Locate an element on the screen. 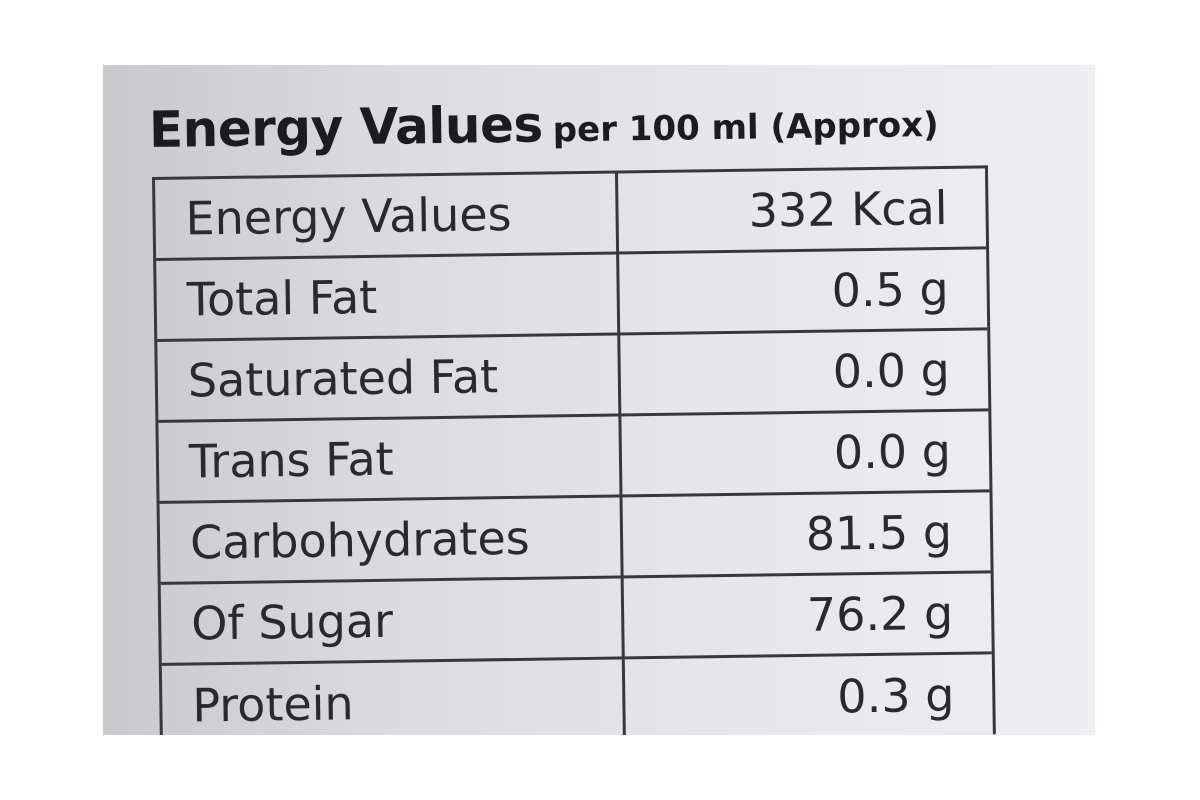 The height and width of the screenshot is (800, 1200). nutrient-name: Saturated Fat is located at coordinates (389, 377).